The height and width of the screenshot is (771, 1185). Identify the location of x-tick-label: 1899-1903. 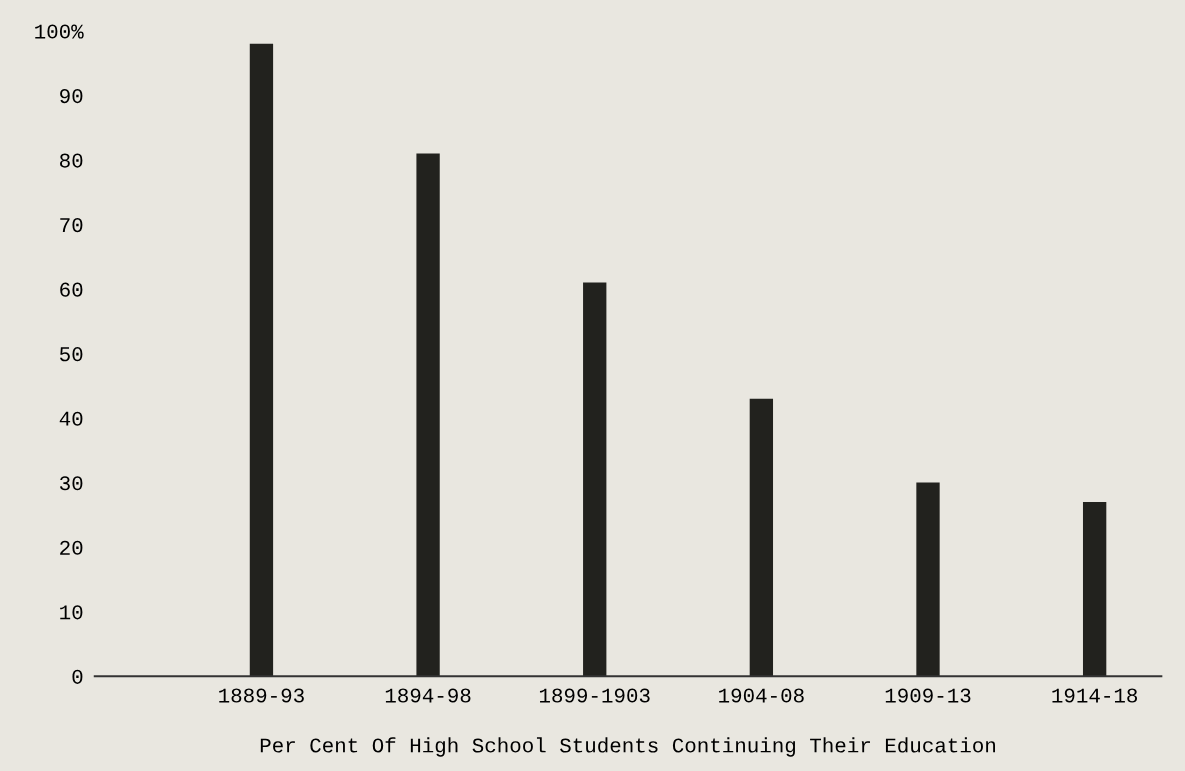
(594, 695).